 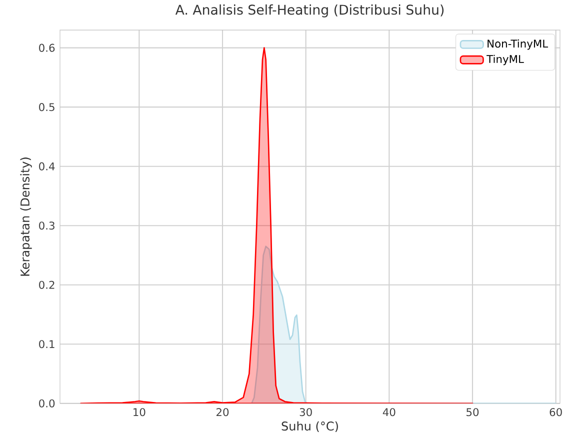 What do you see at coordinates (556, 412) in the screenshot?
I see `x-tick-label: 60` at bounding box center [556, 412].